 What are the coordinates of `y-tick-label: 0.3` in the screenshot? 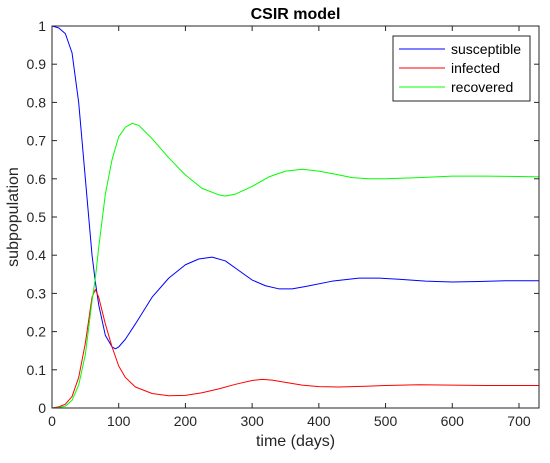 It's located at (37, 293).